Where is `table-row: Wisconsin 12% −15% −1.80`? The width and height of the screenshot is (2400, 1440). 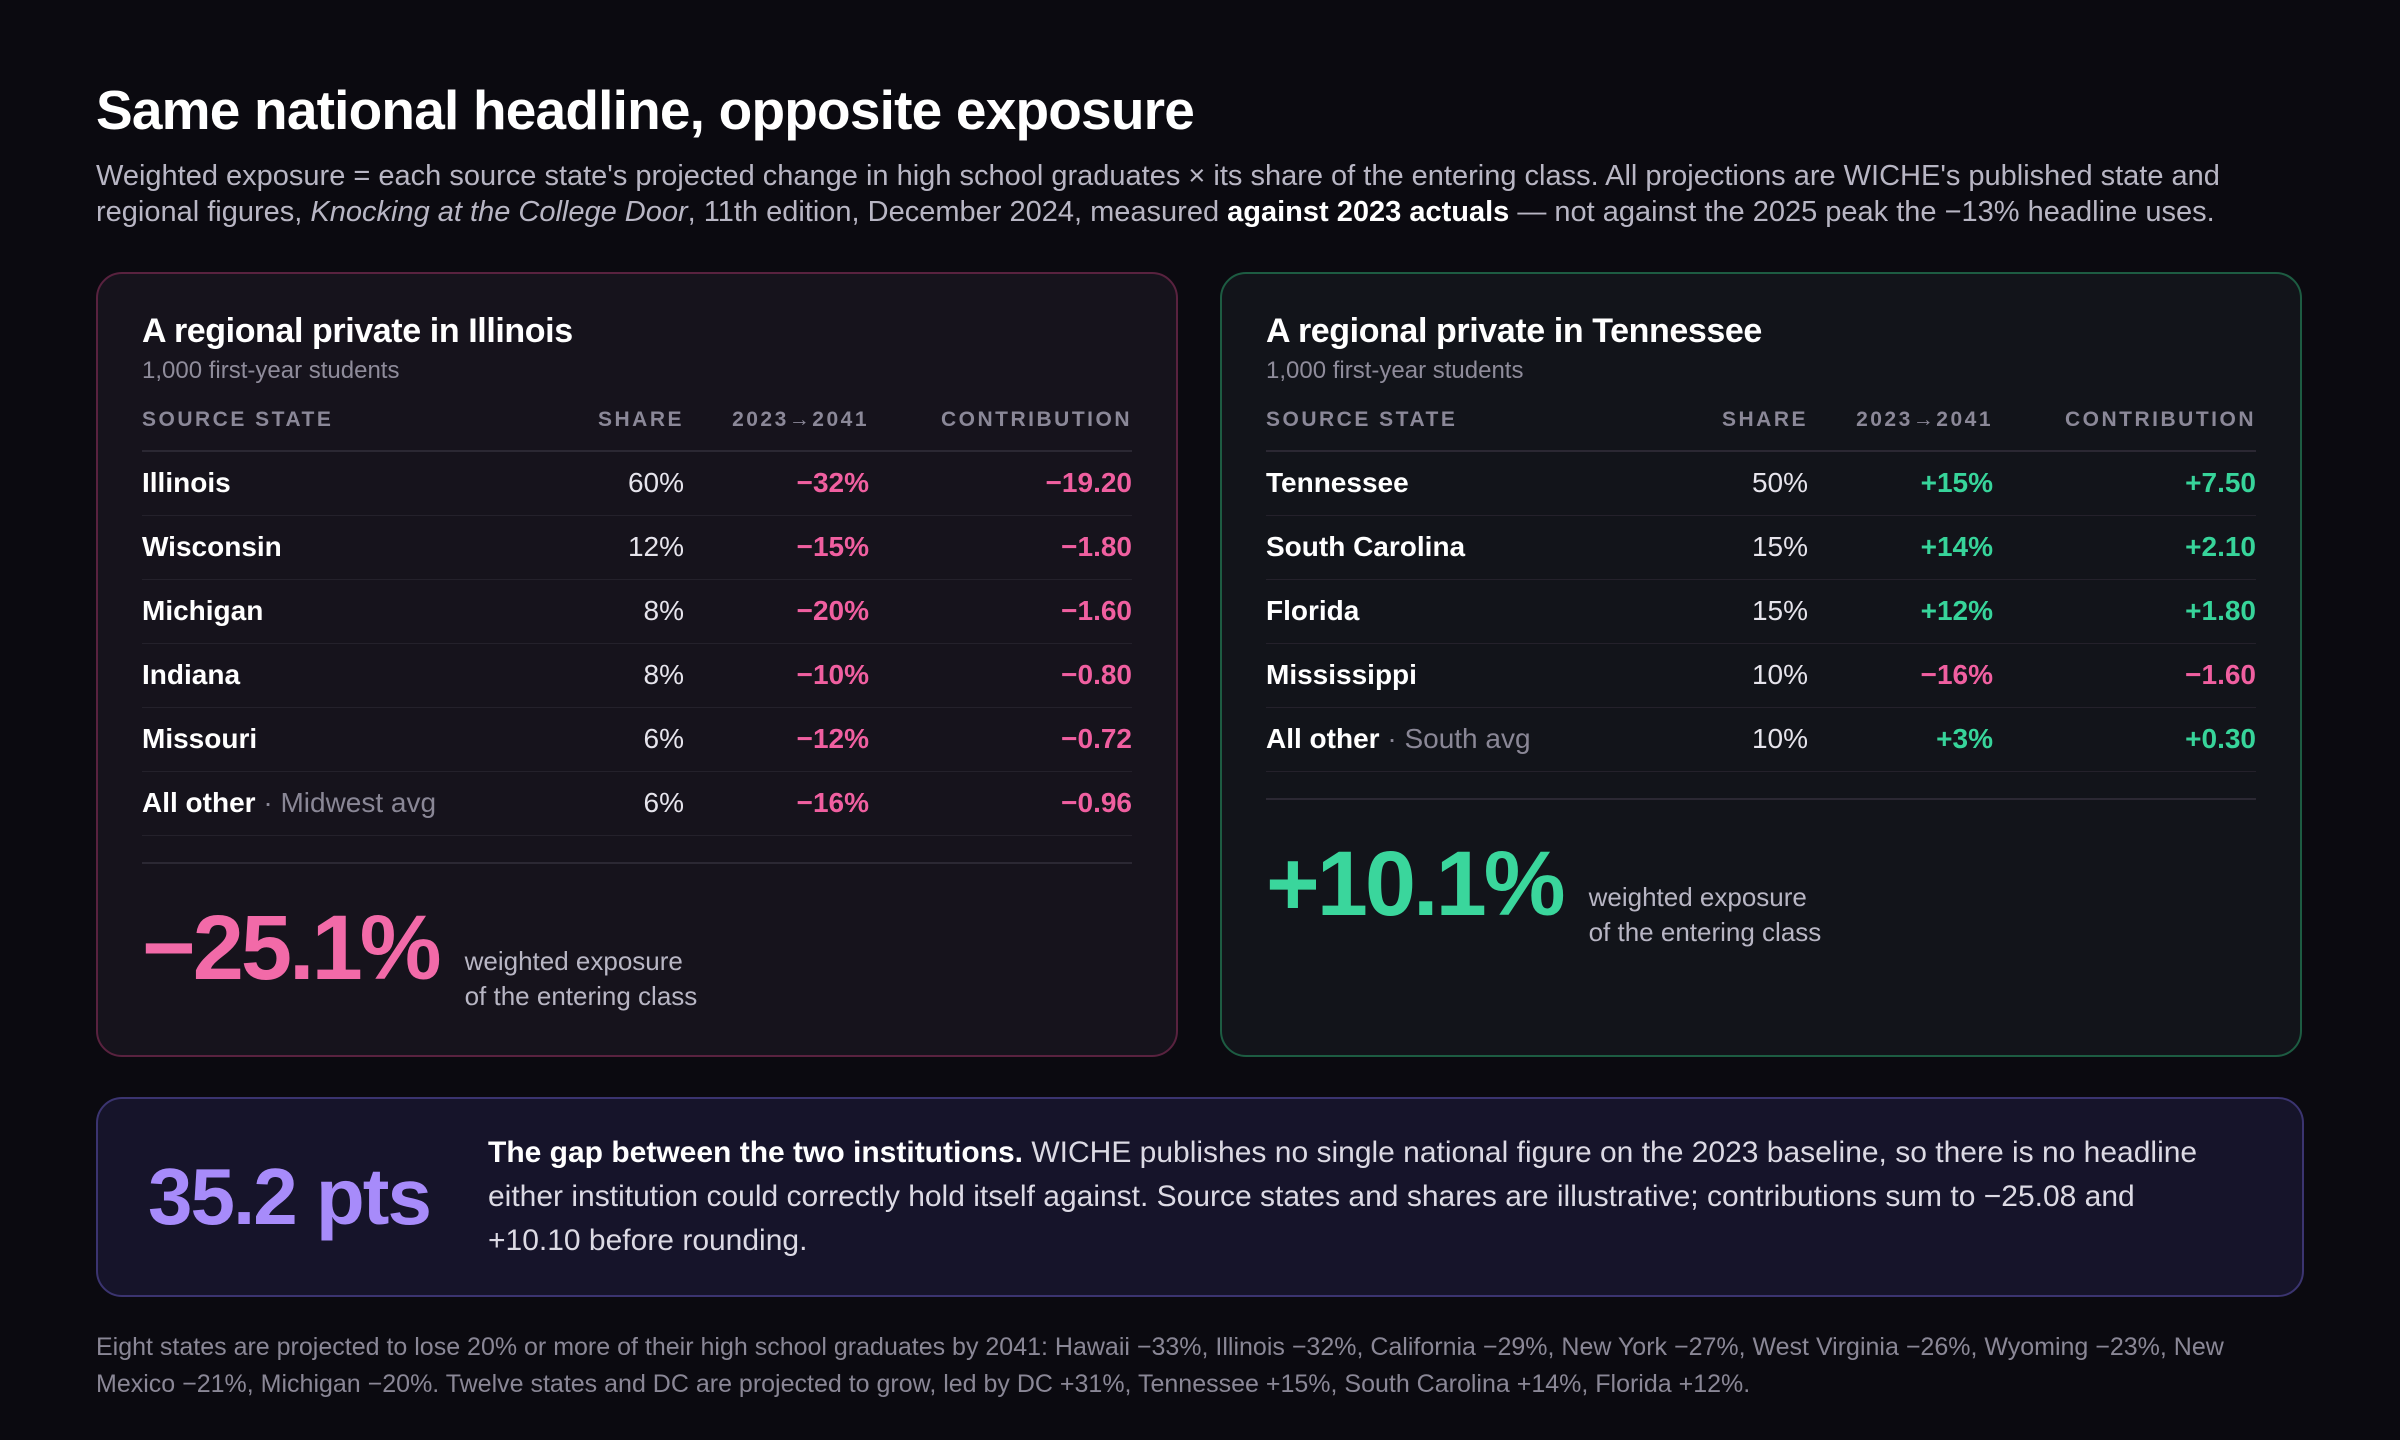
table-row: Wisconsin 12% −15% −1.80 is located at coordinates (637, 547).